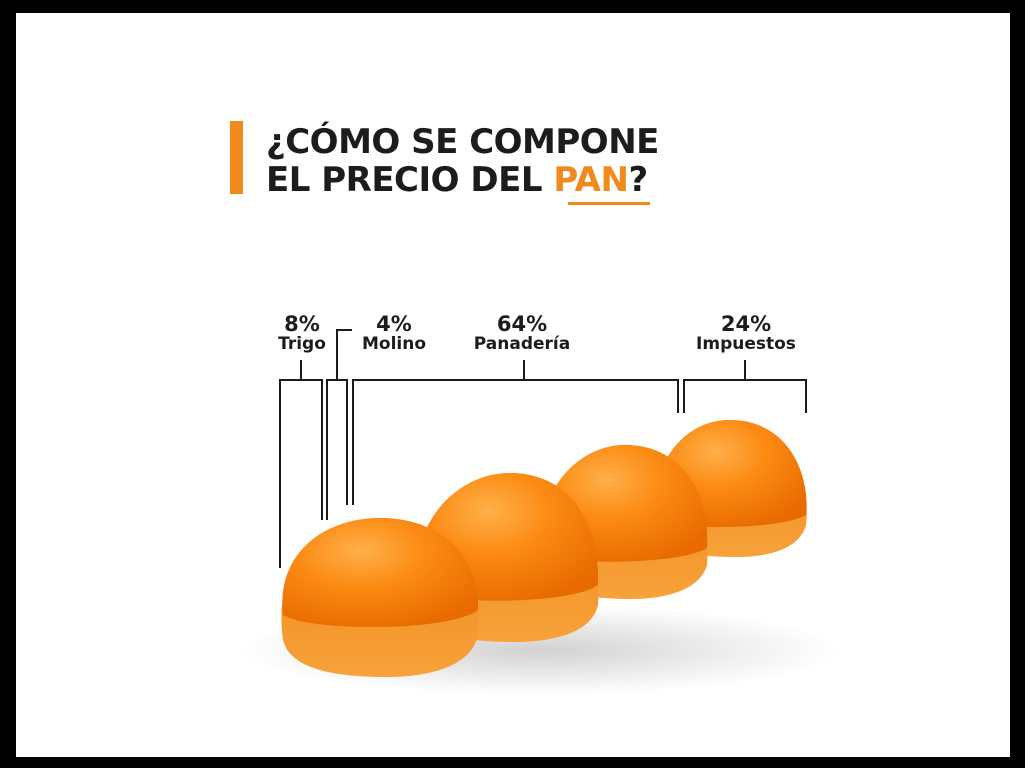 Image resolution: width=1025 pixels, height=768 pixels. What do you see at coordinates (745, 386) in the screenshot?
I see `bracket-impuestos` at bounding box center [745, 386].